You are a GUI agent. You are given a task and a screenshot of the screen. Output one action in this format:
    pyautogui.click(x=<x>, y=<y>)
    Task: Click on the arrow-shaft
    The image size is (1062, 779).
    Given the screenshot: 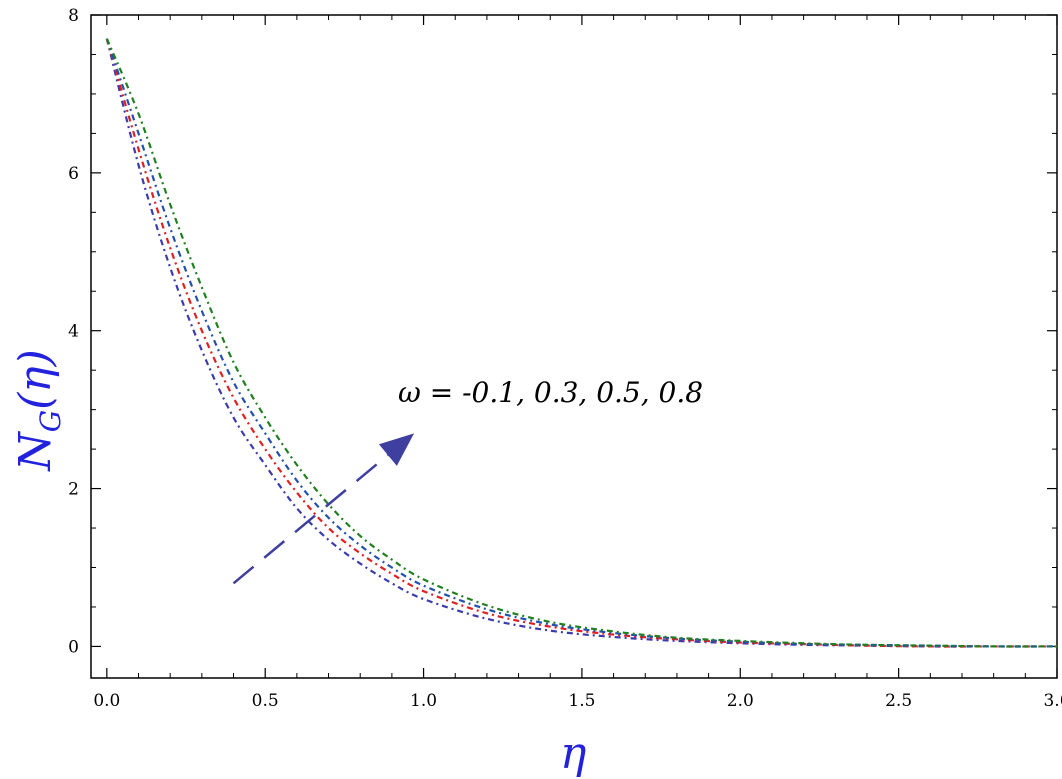 What is the action you would take?
    pyautogui.click(x=310, y=519)
    